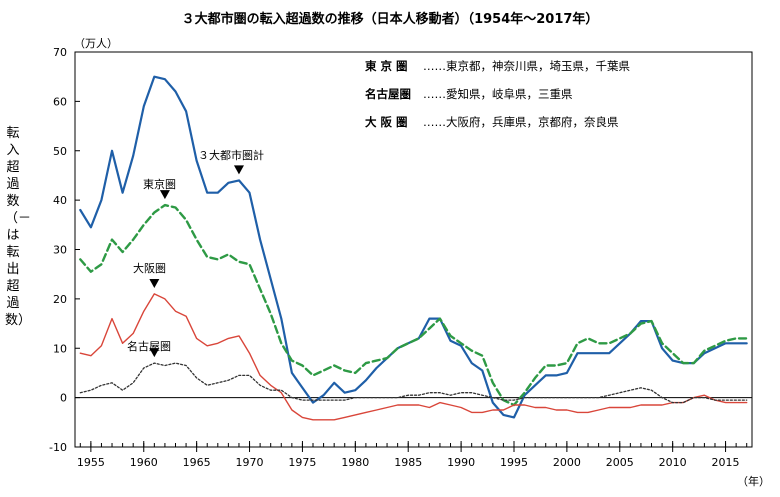 The height and width of the screenshot is (497, 780). Describe the element at coordinates (144, 462) in the screenshot. I see `x-tick-label: 1960` at that location.